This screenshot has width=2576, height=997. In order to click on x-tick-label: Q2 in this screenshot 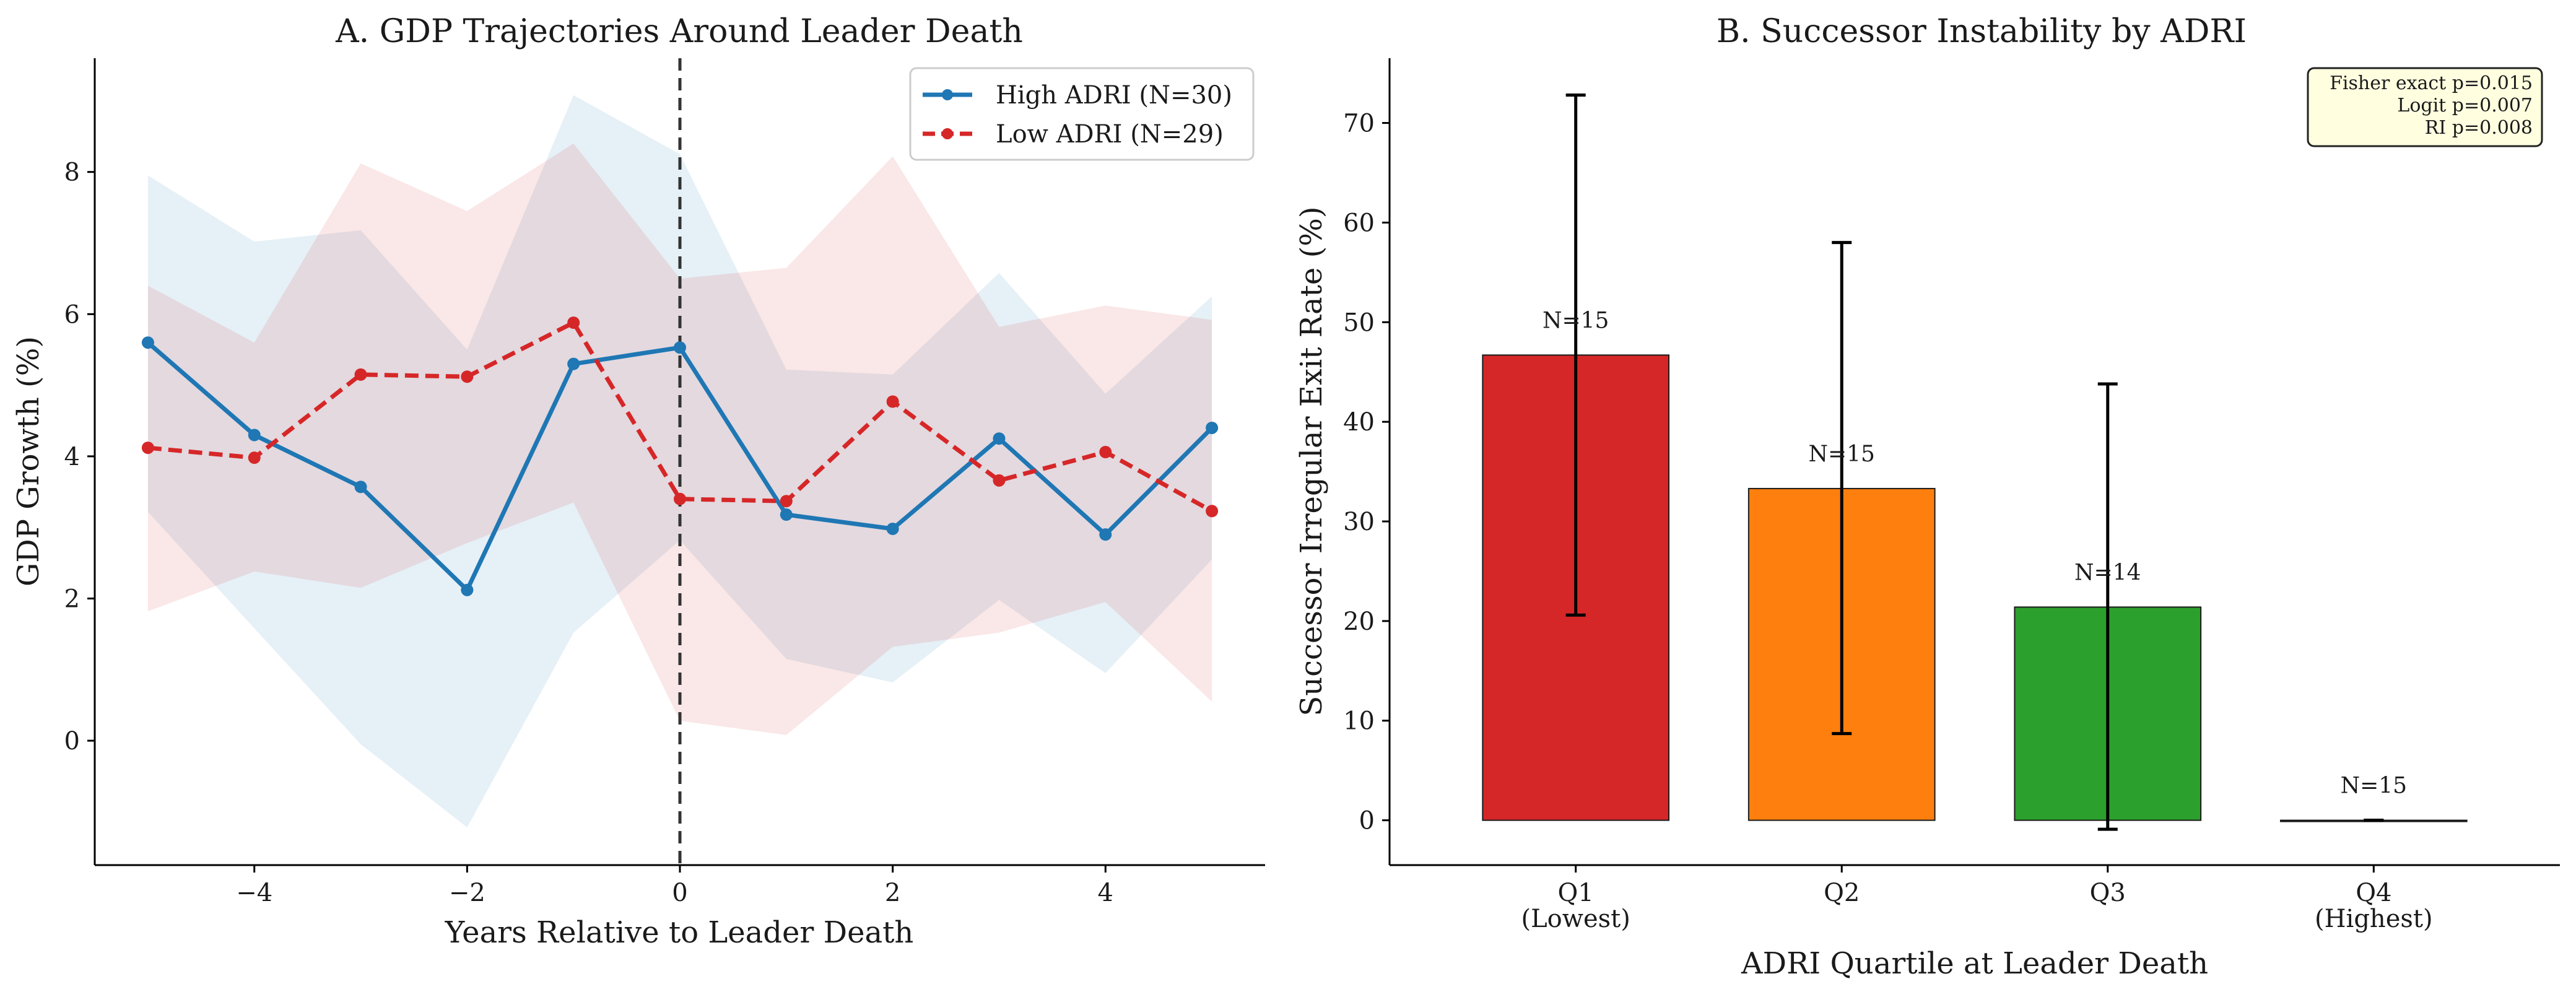, I will do `click(1842, 893)`.